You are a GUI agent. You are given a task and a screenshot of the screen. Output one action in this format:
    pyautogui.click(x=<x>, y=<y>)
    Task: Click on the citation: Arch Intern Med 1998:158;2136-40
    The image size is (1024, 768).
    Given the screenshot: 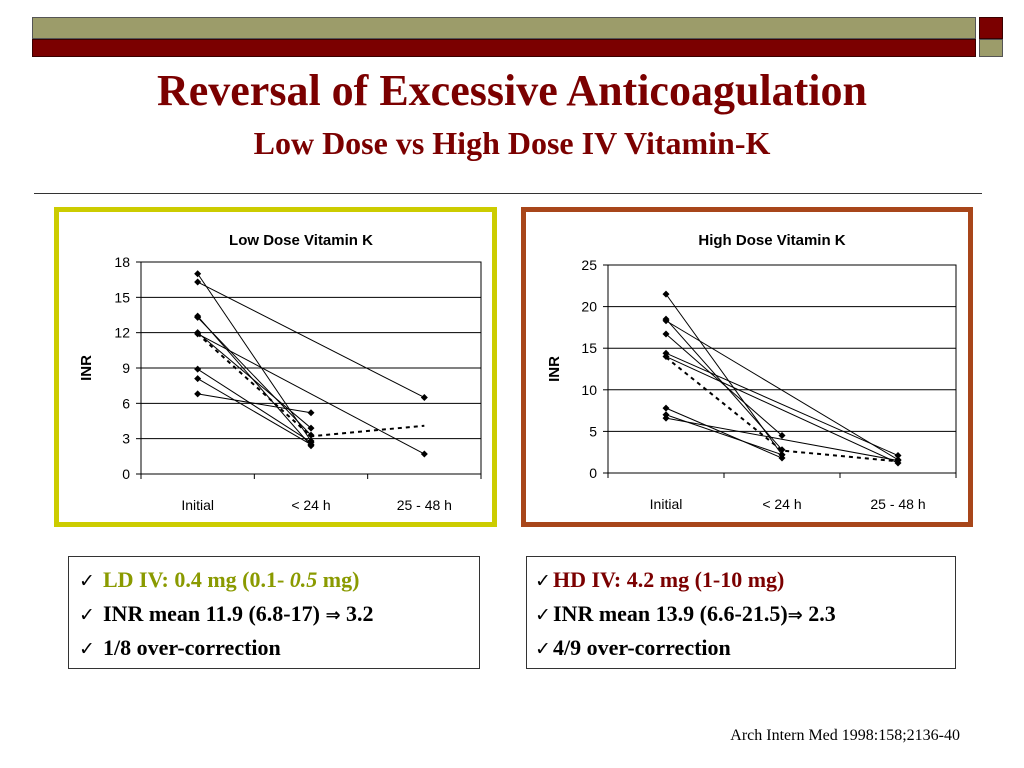 What is the action you would take?
    pyautogui.click(x=845, y=735)
    